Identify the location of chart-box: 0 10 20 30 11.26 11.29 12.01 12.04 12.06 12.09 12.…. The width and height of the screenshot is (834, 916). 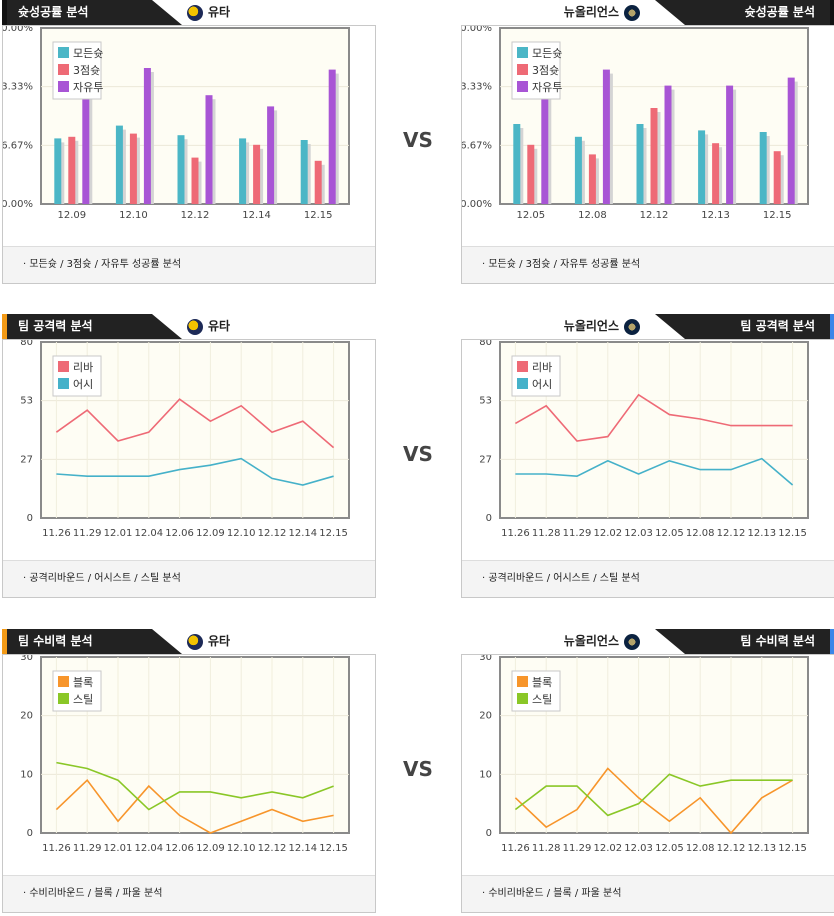
(189, 783).